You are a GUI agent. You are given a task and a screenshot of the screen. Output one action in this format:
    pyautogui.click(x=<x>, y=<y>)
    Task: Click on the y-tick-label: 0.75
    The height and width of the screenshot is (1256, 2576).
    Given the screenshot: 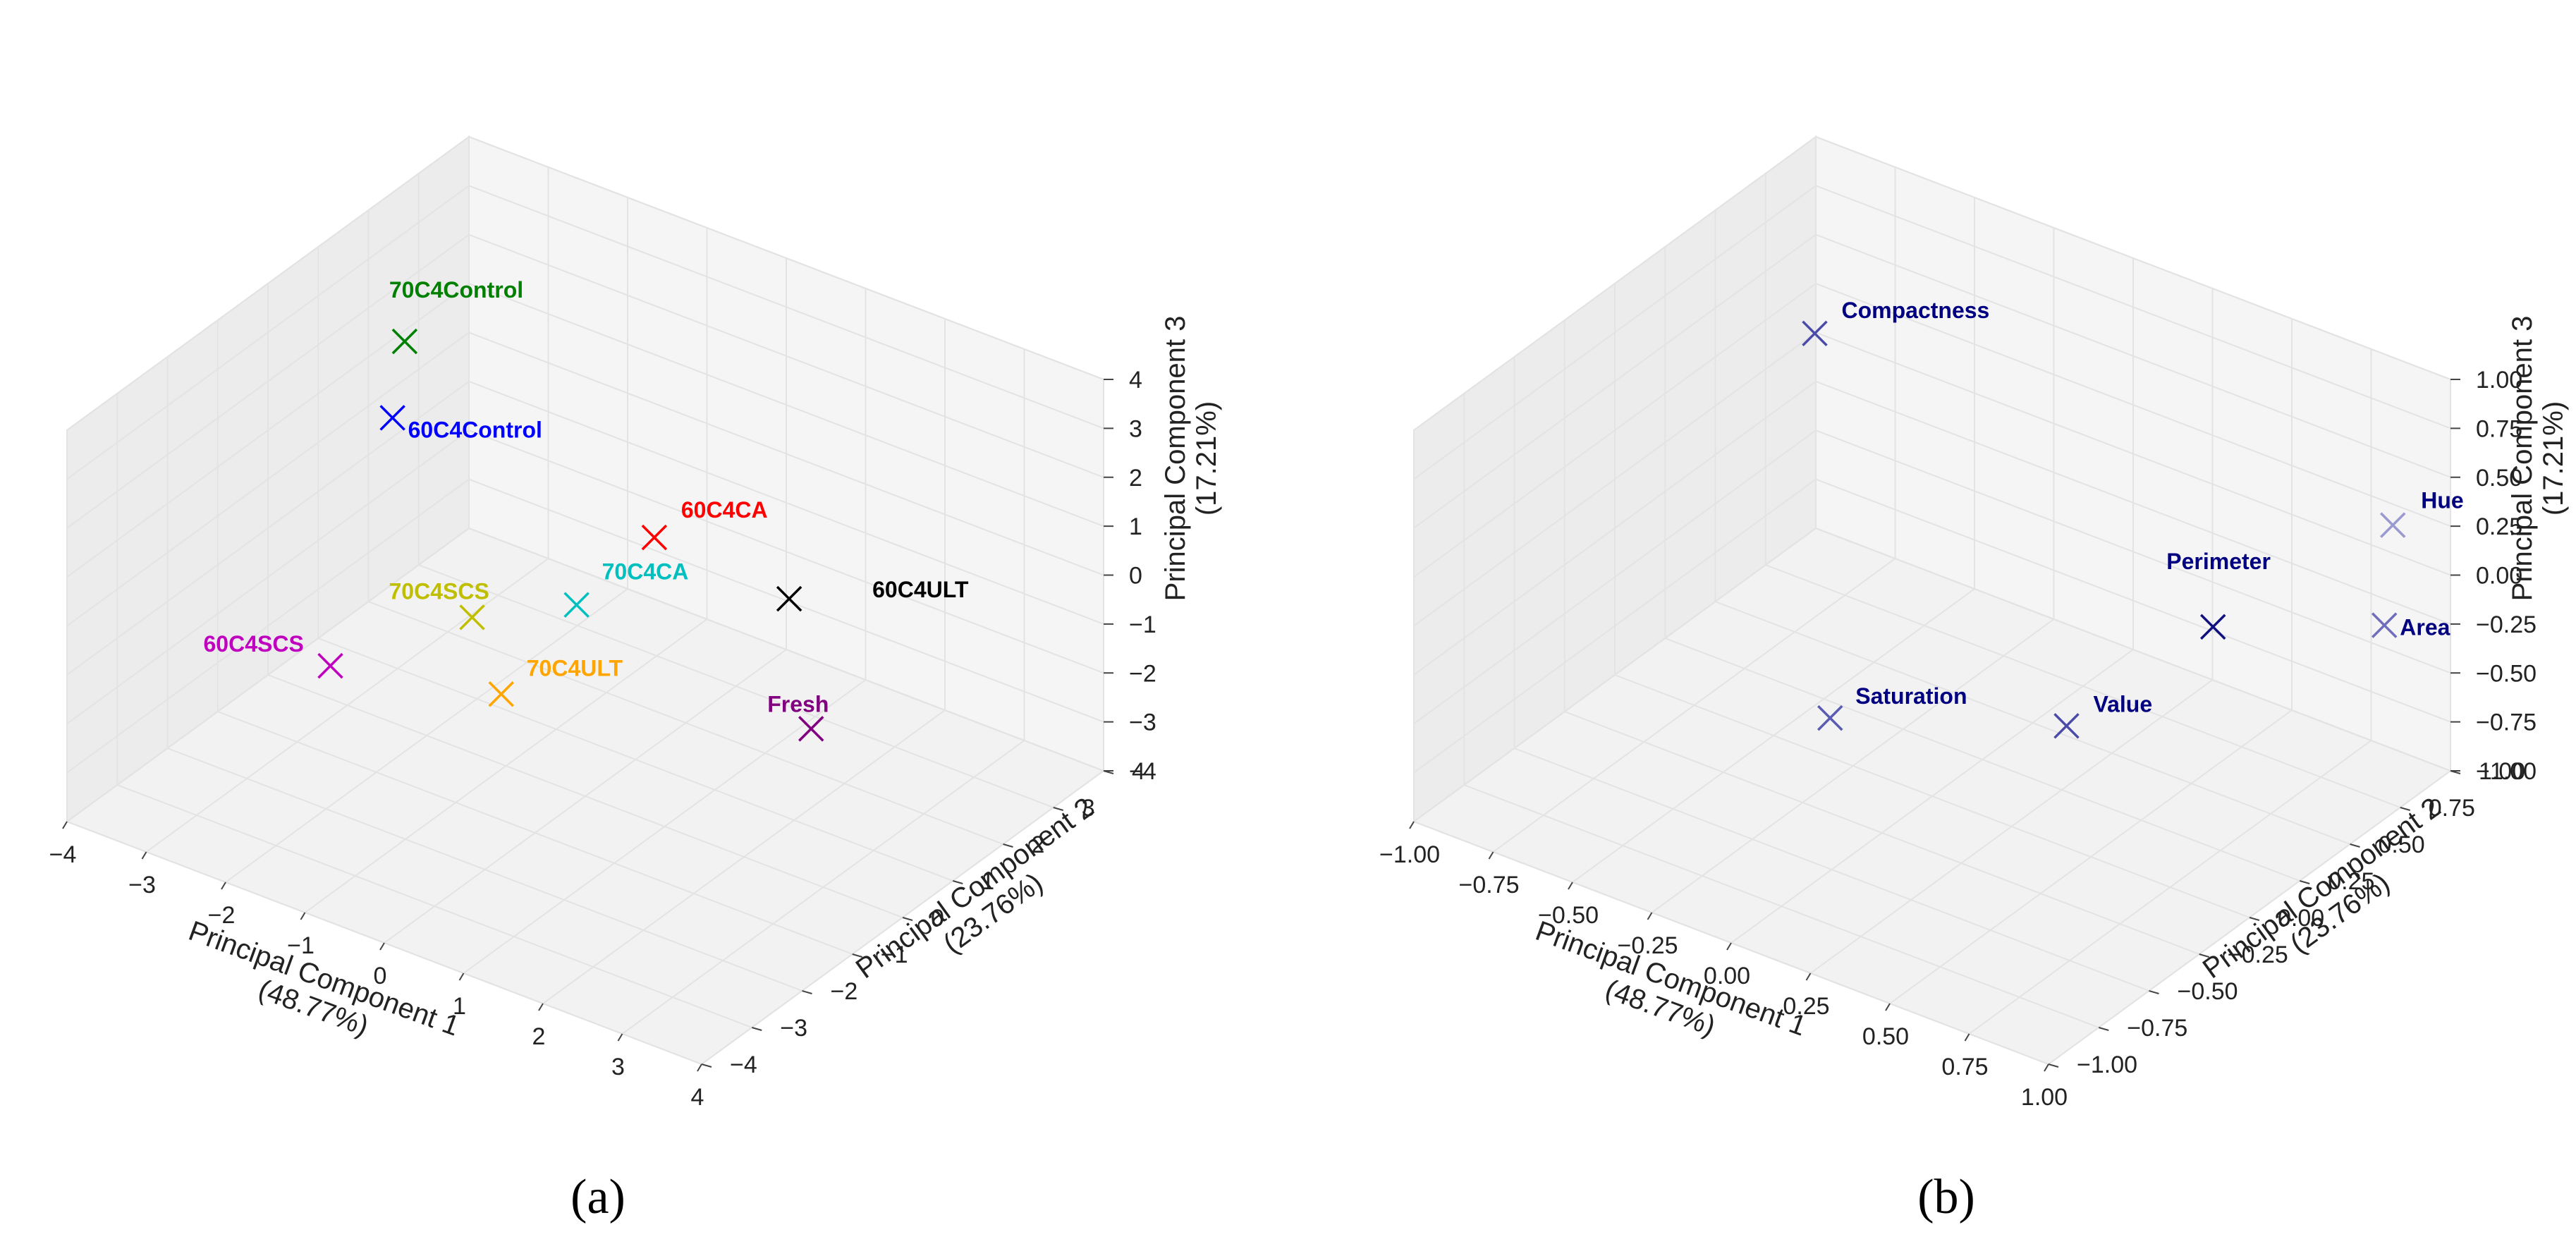 What is the action you would take?
    pyautogui.click(x=2452, y=808)
    